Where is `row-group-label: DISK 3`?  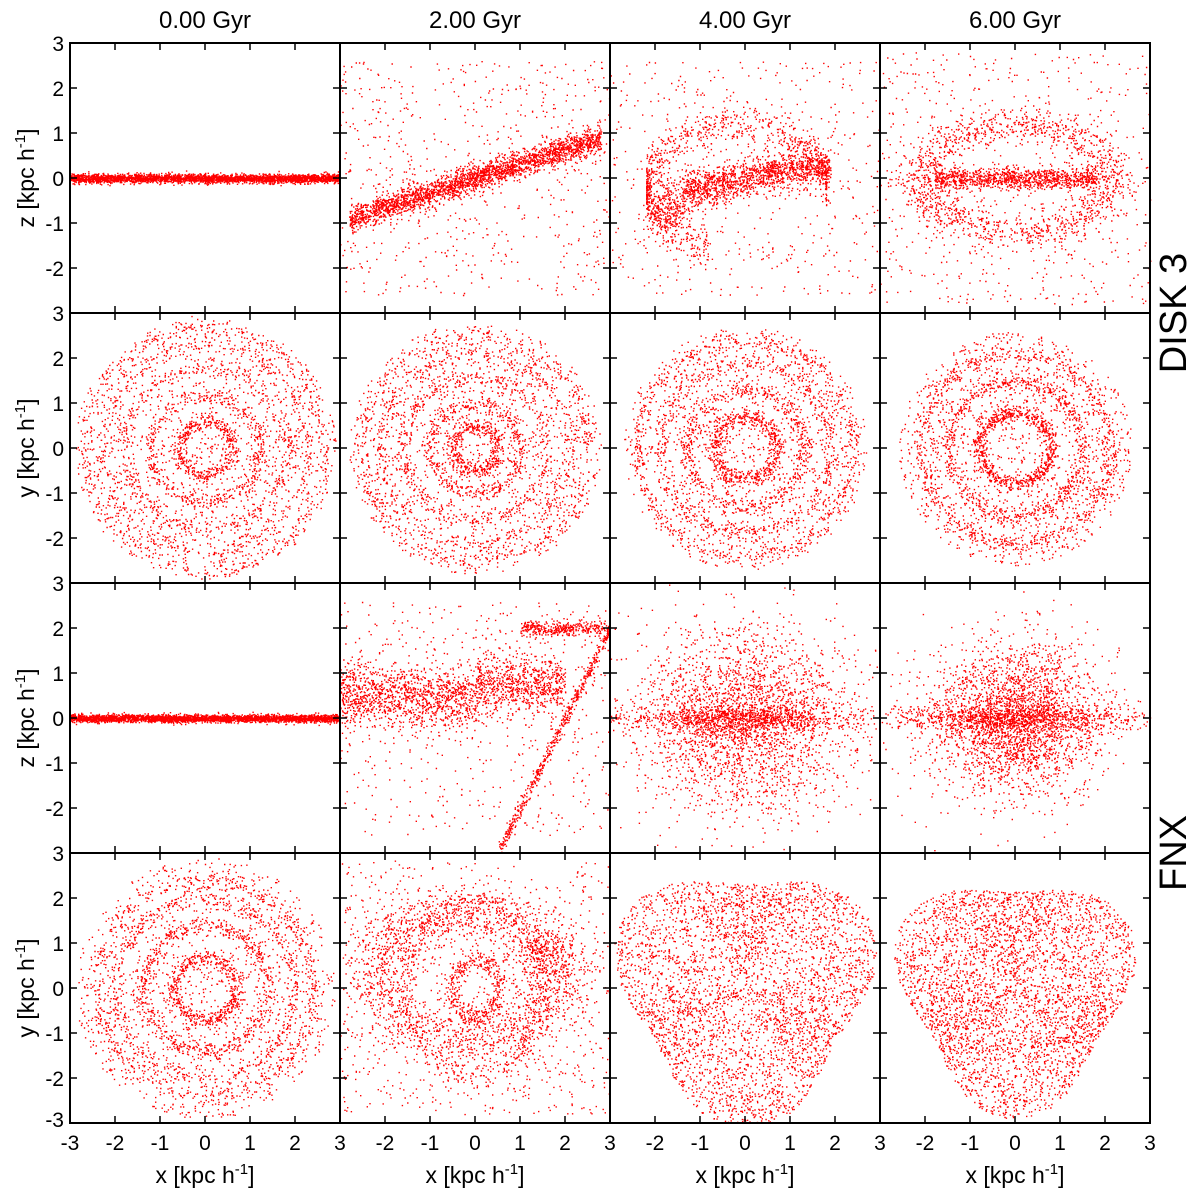
row-group-label: DISK 3 is located at coordinates (1174, 313).